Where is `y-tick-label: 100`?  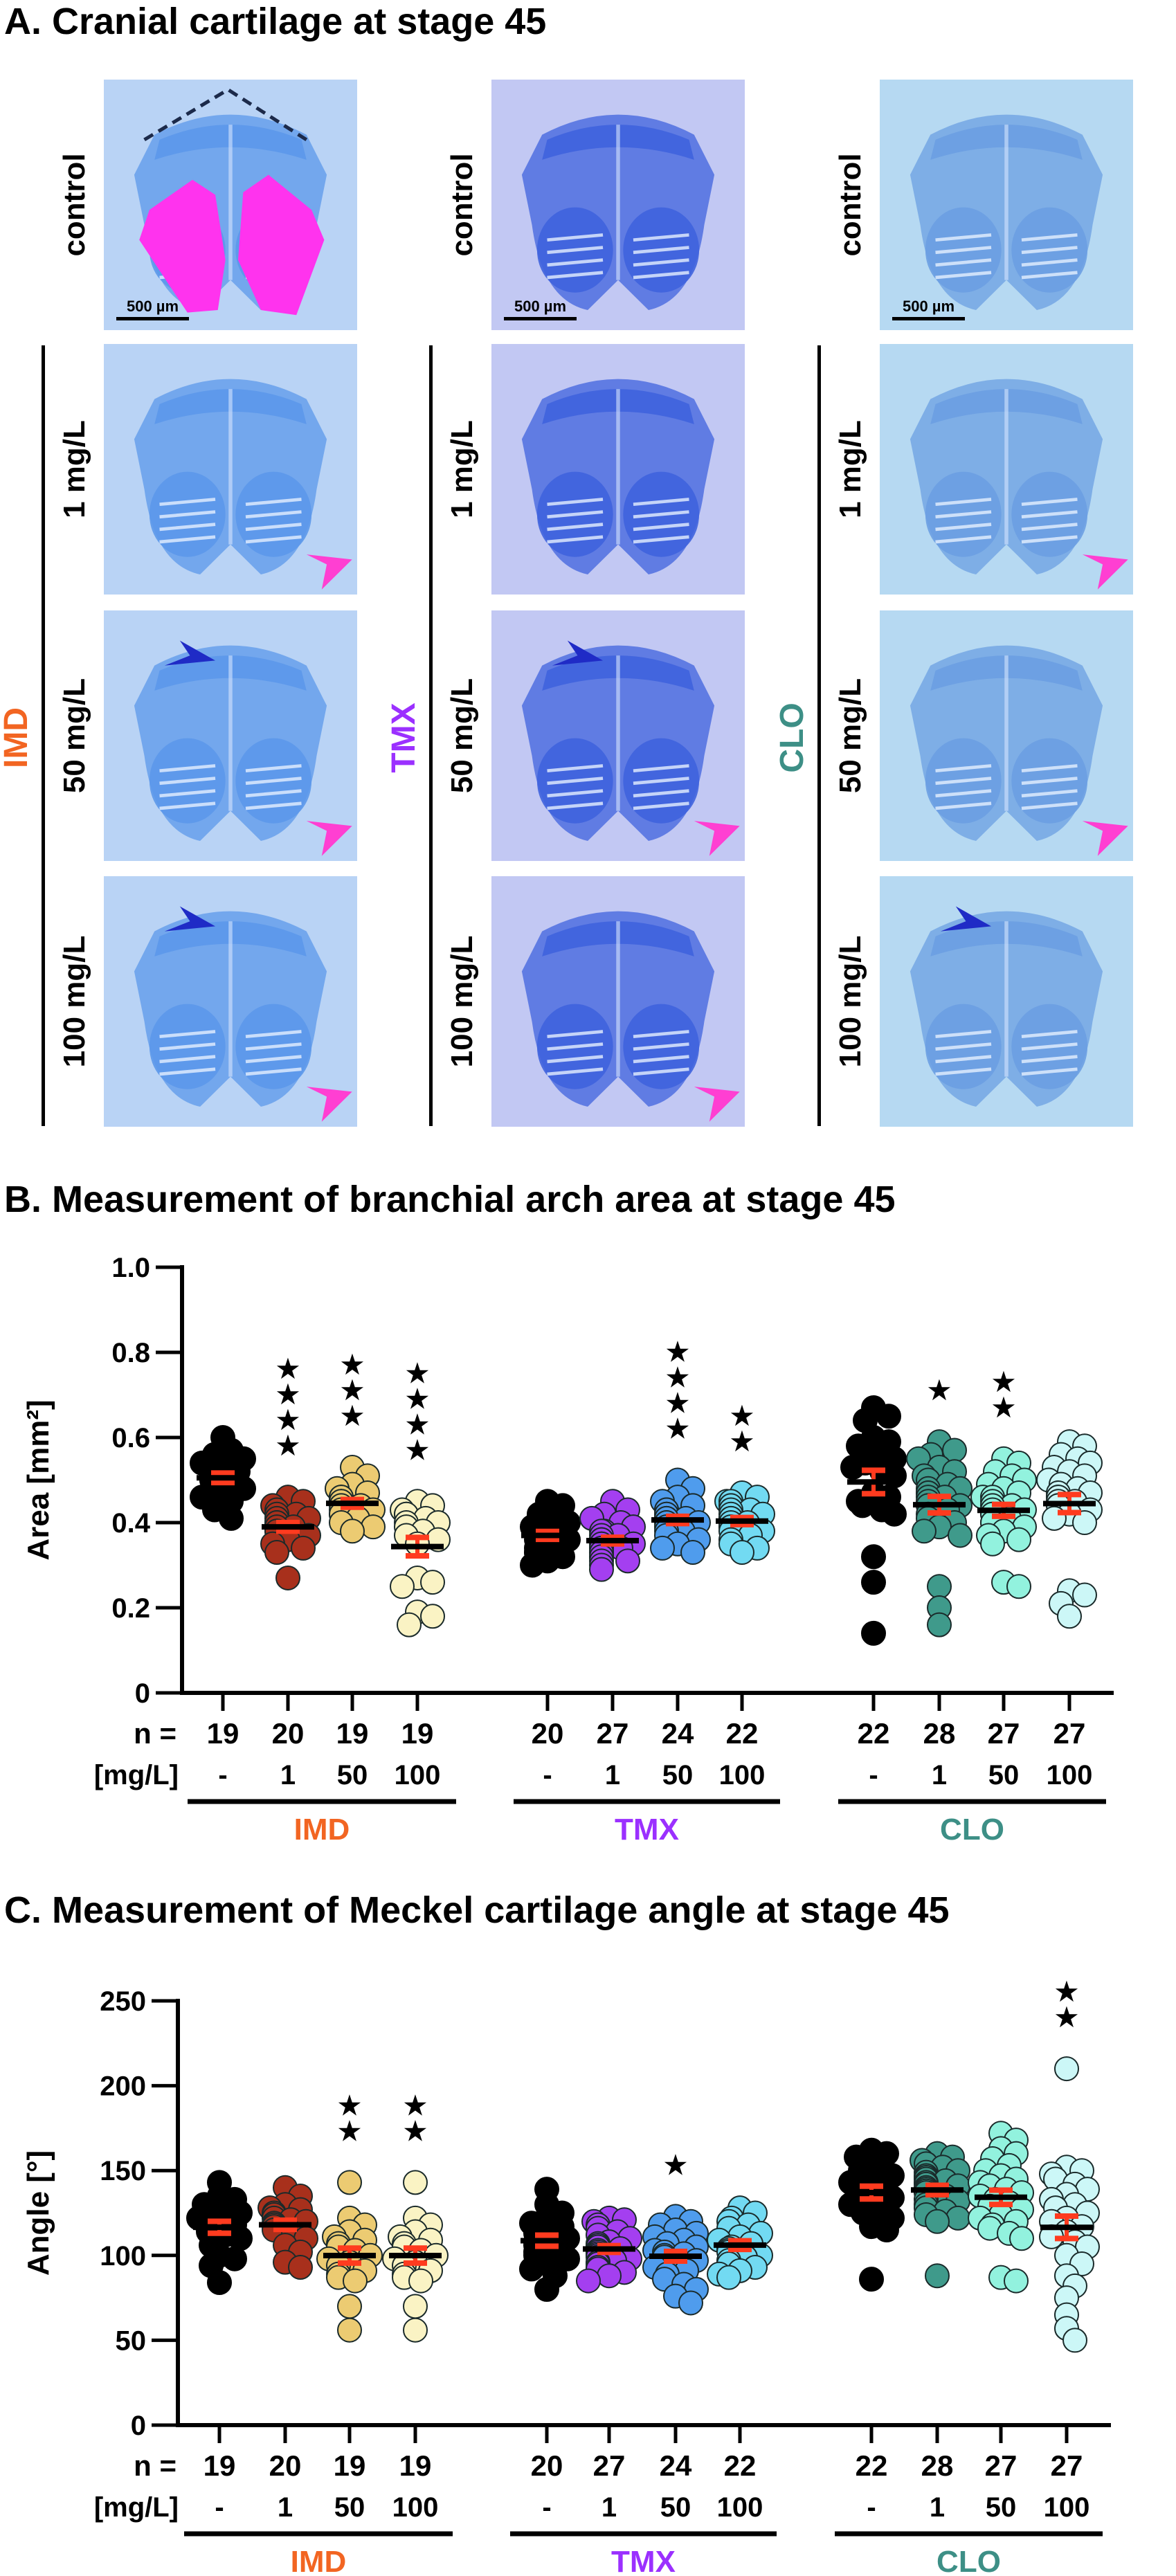 y-tick-label: 100 is located at coordinates (123, 2256).